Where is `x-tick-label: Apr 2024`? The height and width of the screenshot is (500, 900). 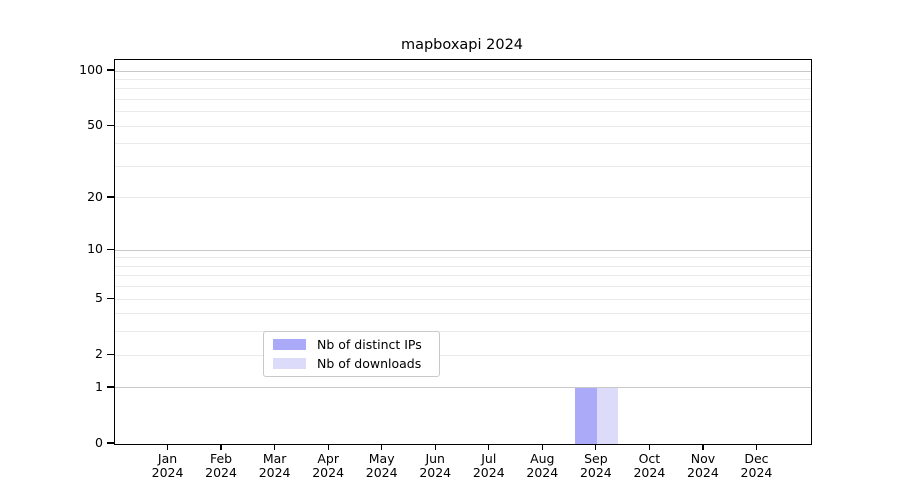
x-tick-label: Apr 2024 is located at coordinates (328, 465).